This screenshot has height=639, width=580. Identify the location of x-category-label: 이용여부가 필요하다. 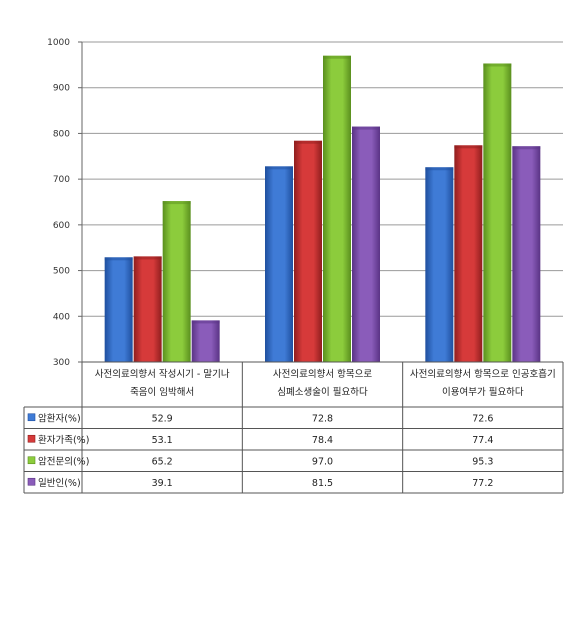
(483, 392).